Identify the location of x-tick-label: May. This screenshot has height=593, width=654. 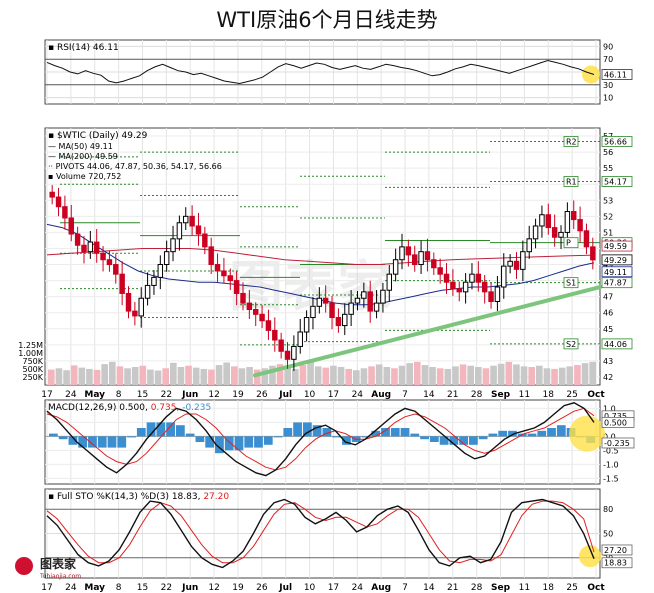
(94, 588).